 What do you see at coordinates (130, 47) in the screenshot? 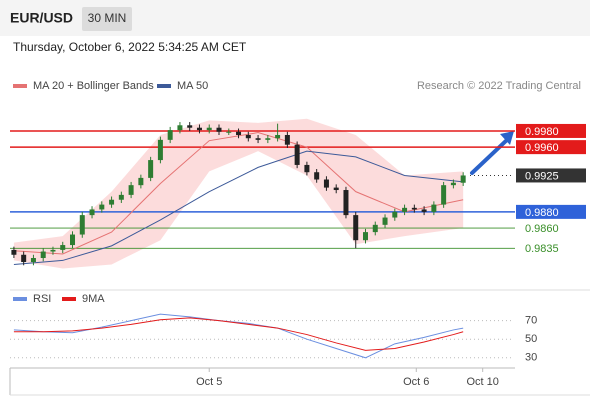
I see `timestamp: Thursday, October 6, 2022 5:34:25 AM CET` at bounding box center [130, 47].